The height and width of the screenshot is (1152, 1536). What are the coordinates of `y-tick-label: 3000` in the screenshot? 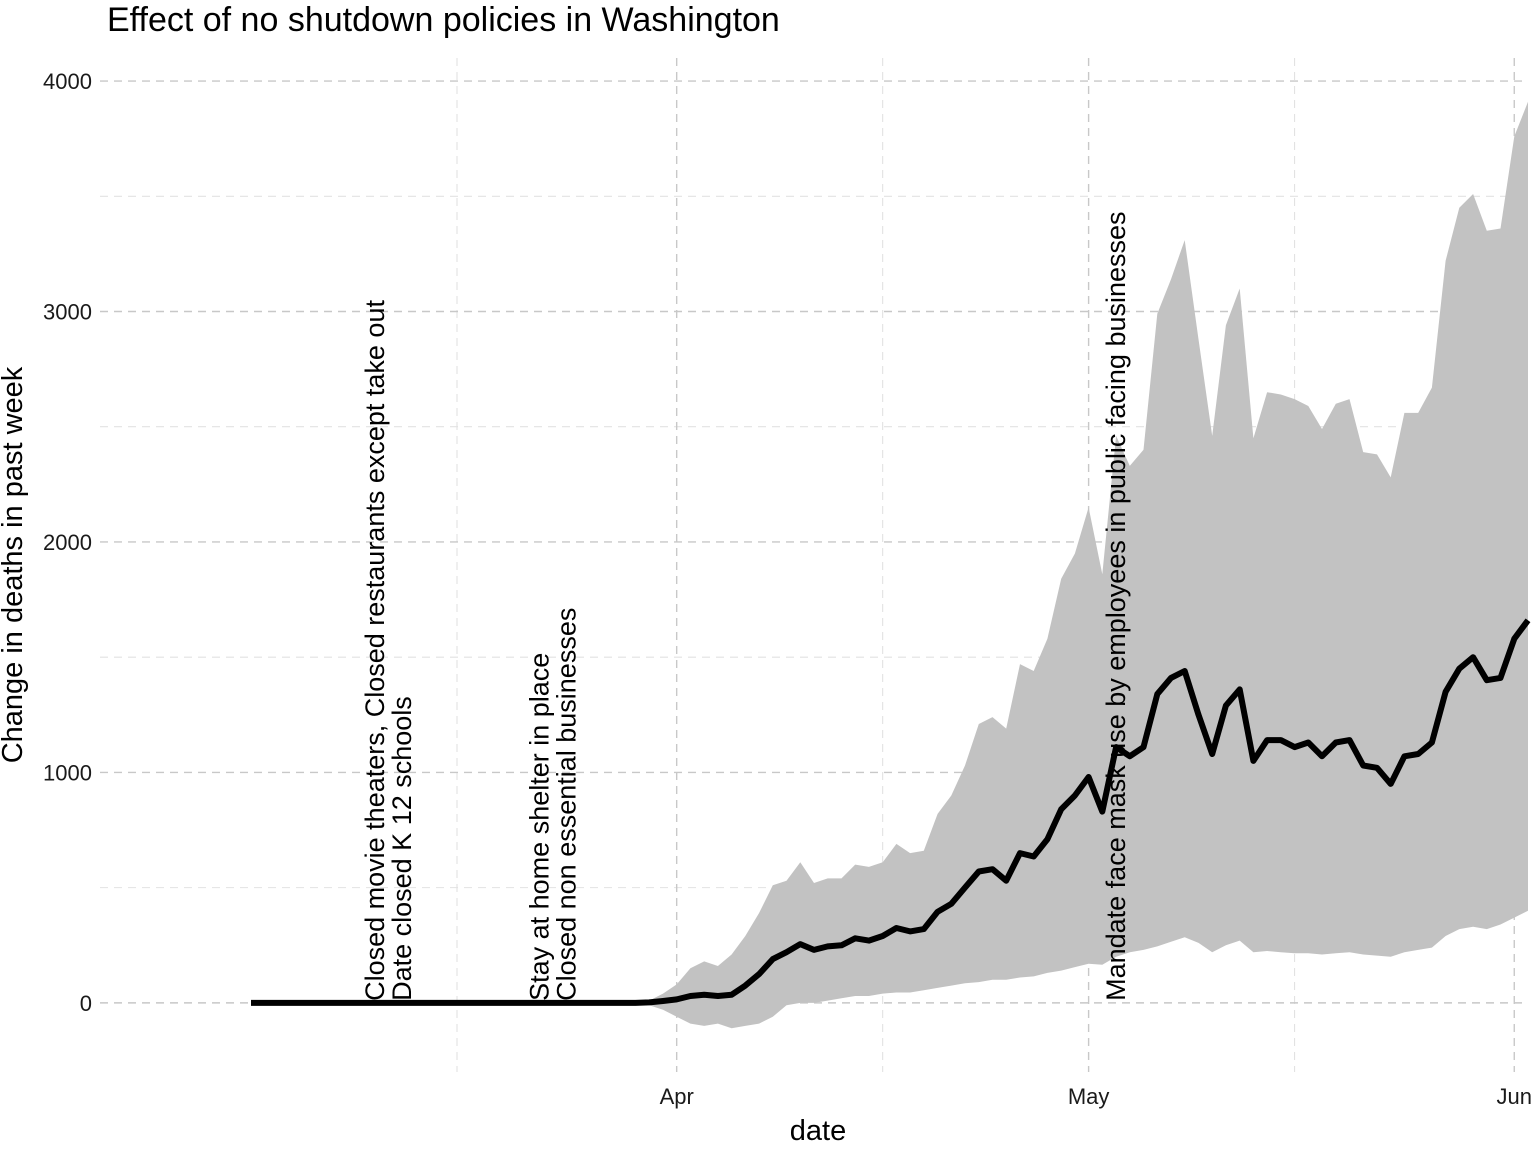 It's located at (67, 312).